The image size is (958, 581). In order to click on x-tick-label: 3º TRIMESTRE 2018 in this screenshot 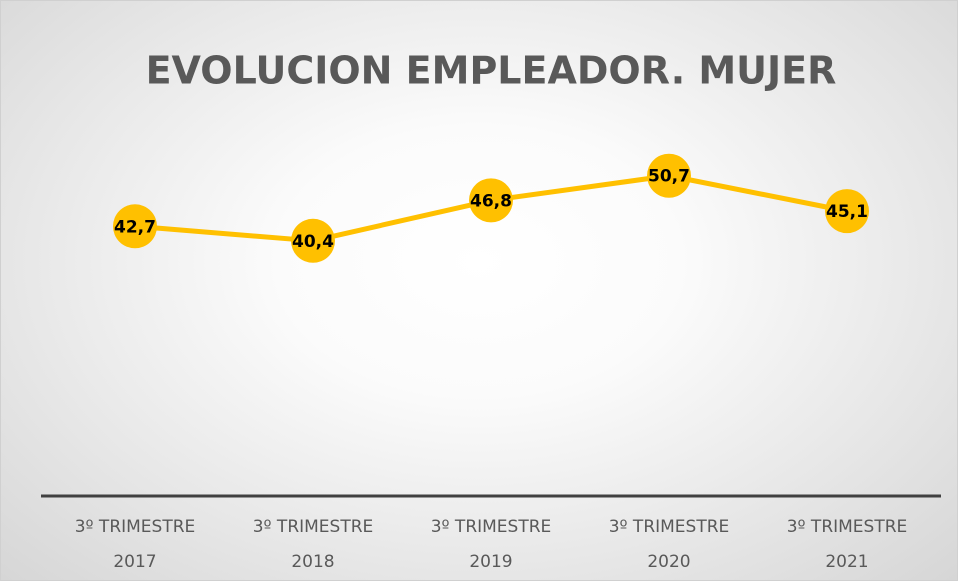, I will do `click(313, 544)`.